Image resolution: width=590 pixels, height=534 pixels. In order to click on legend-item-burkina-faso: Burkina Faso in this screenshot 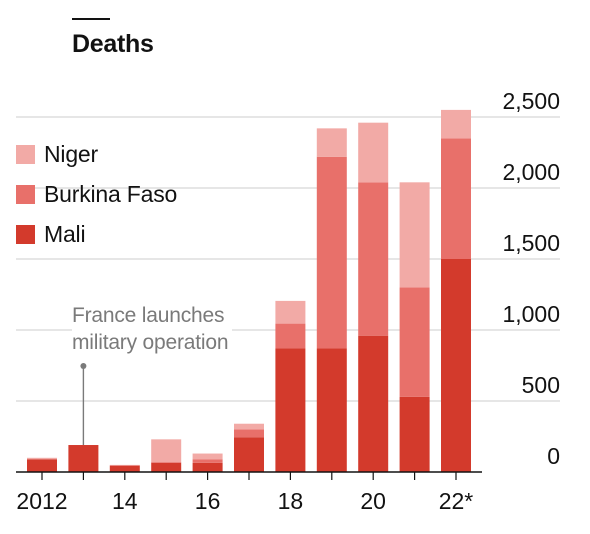, I will do `click(96, 194)`.